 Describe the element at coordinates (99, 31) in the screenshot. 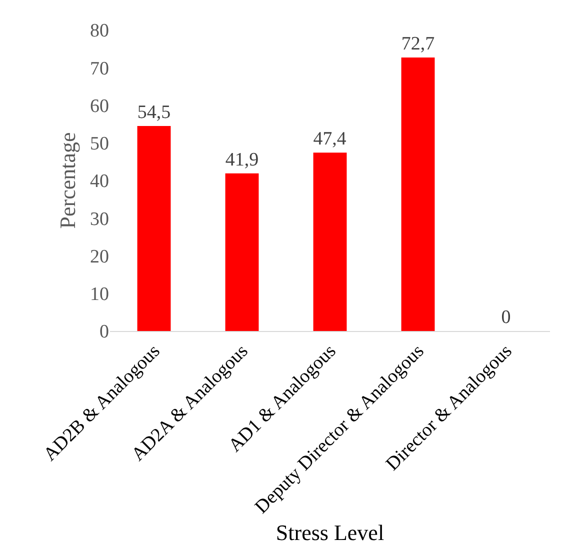

I see `y-tick-label: 80` at that location.